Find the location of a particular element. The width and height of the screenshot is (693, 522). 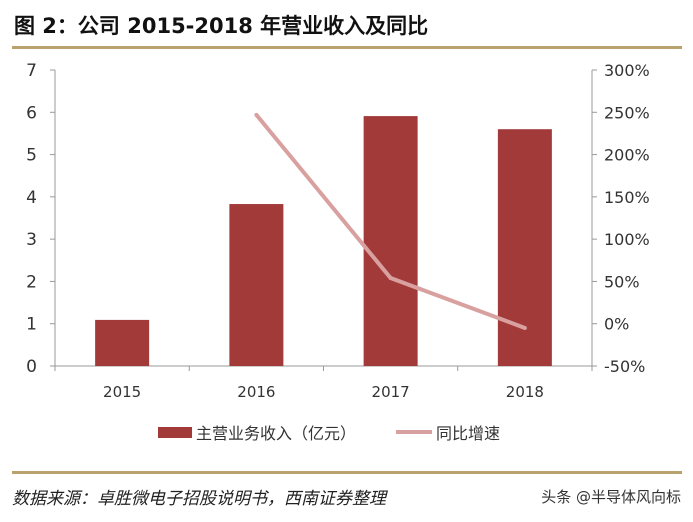

right-tick-label: 0% is located at coordinates (616, 324).